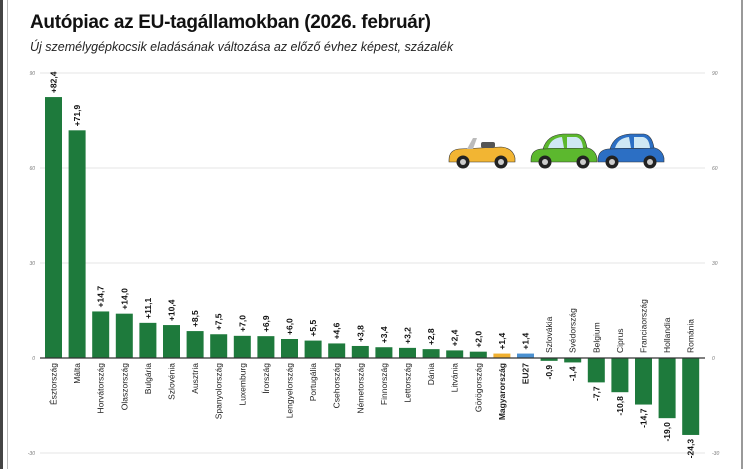 The image size is (750, 469). What do you see at coordinates (101, 334) in the screenshot?
I see `bar-Horvátország` at bounding box center [101, 334].